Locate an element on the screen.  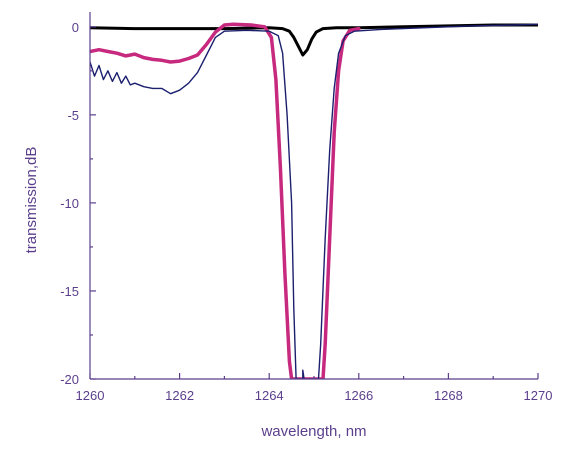
y-tick-label: -10 is located at coordinates (69, 203).